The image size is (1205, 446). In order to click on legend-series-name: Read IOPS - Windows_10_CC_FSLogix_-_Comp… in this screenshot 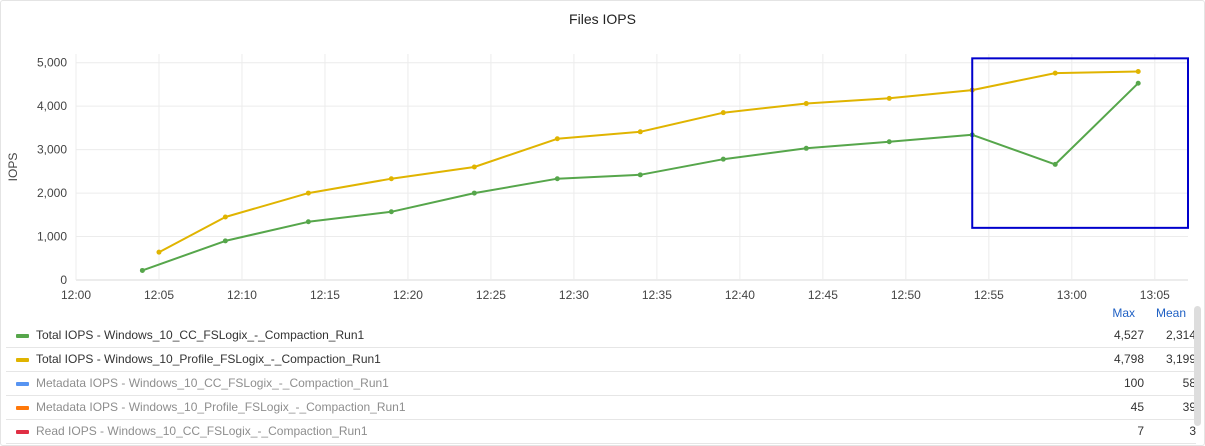, I will do `click(202, 431)`.